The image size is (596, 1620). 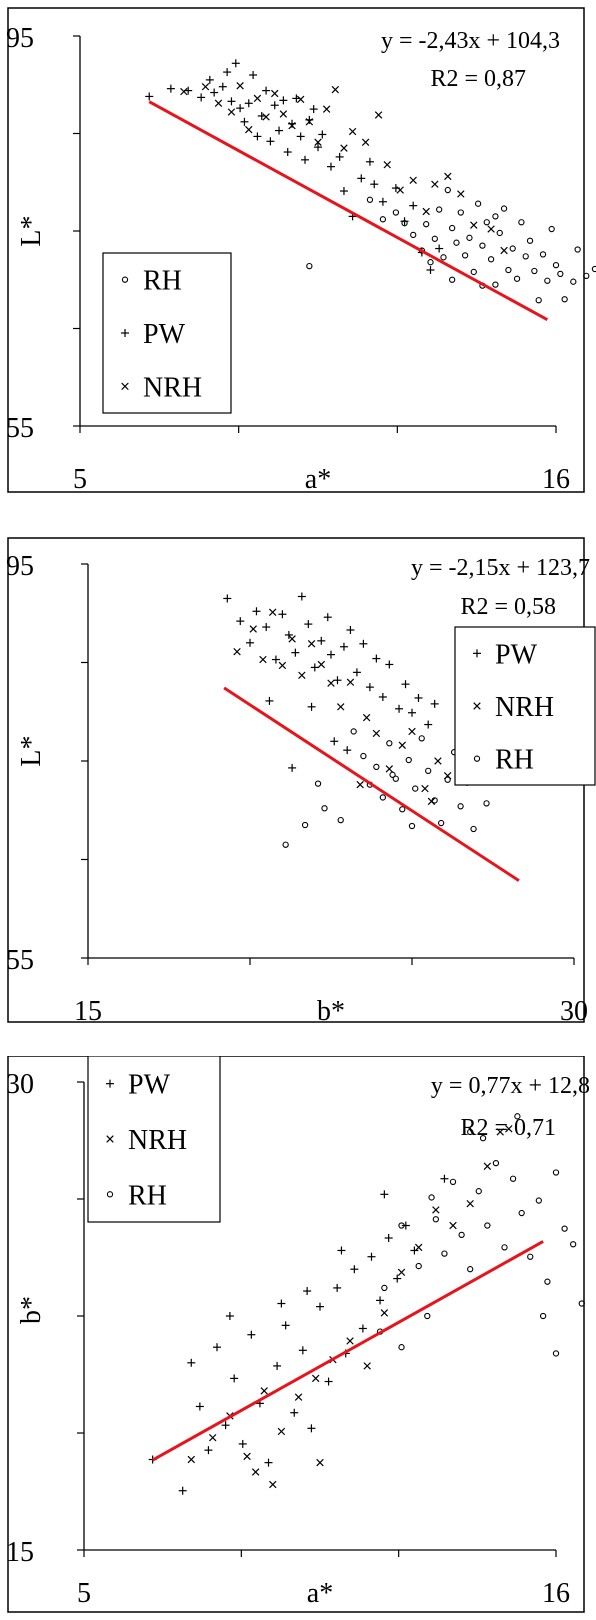 What do you see at coordinates (20, 960) in the screenshot?
I see `y-tick-label-bottom: 55` at bounding box center [20, 960].